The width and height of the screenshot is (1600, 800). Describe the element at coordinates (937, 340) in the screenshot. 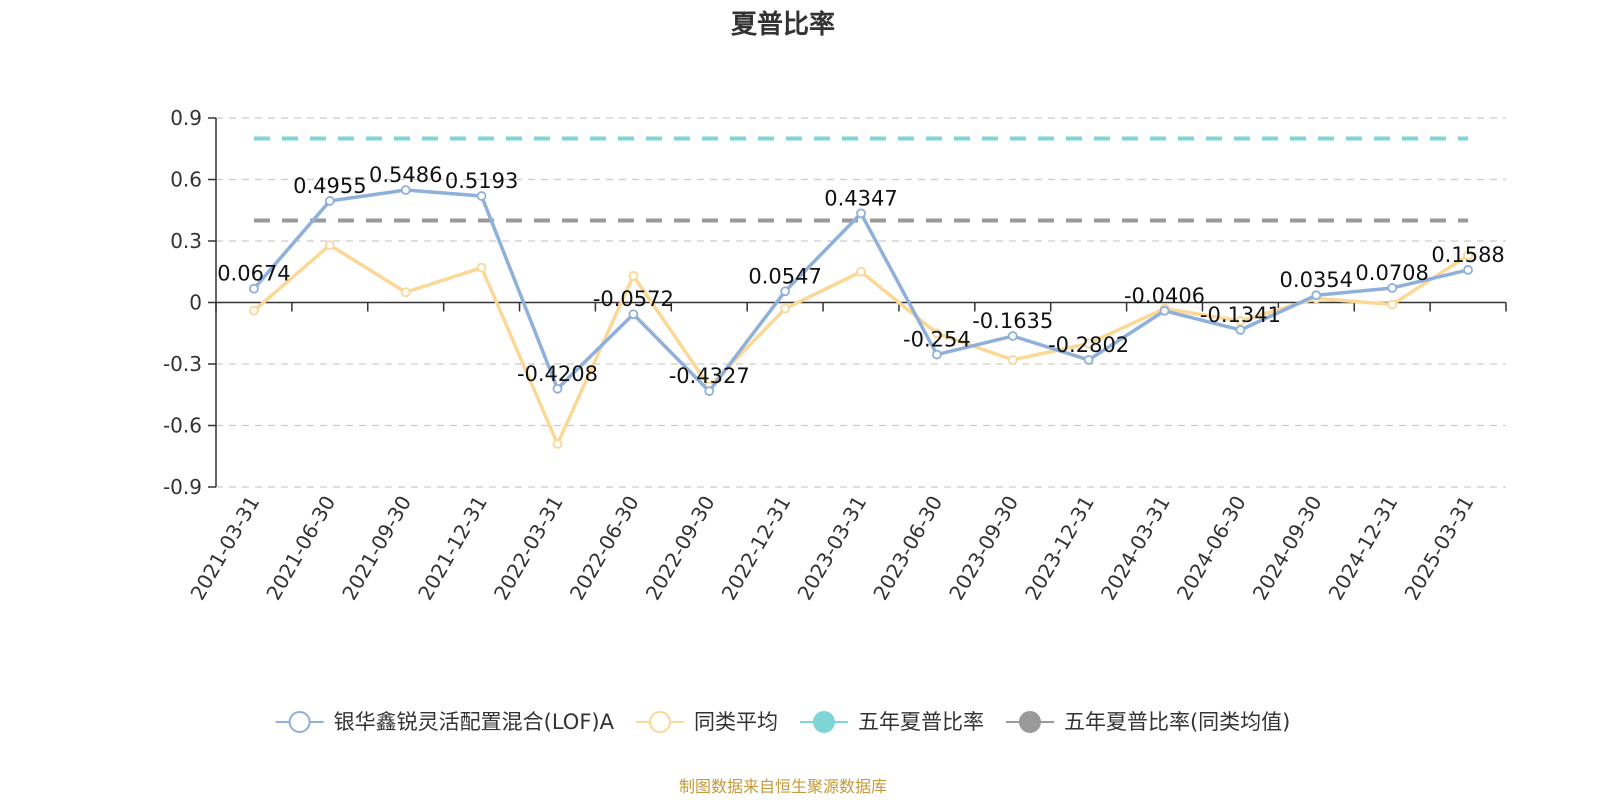

I see `data-label: -0.254` at that location.